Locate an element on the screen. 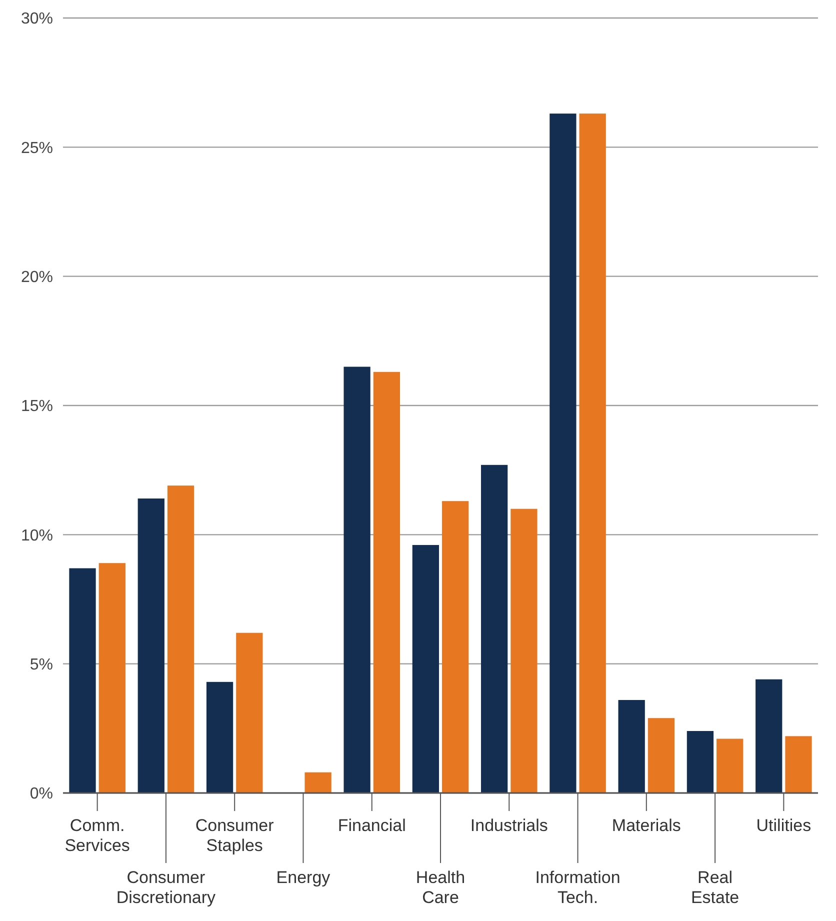 The height and width of the screenshot is (921, 836). x-tick-label: Industrials is located at coordinates (509, 825).